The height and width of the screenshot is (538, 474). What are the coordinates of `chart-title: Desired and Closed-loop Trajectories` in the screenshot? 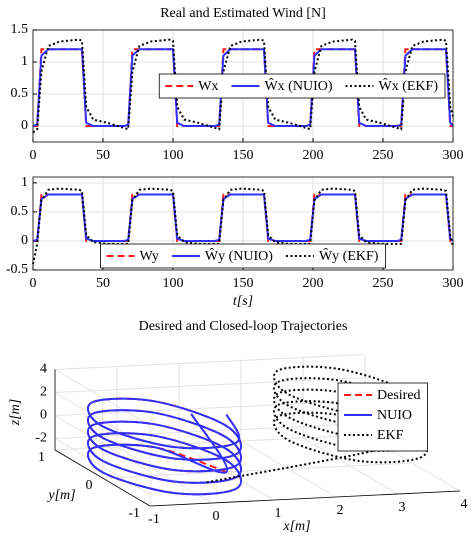 It's located at (243, 326).